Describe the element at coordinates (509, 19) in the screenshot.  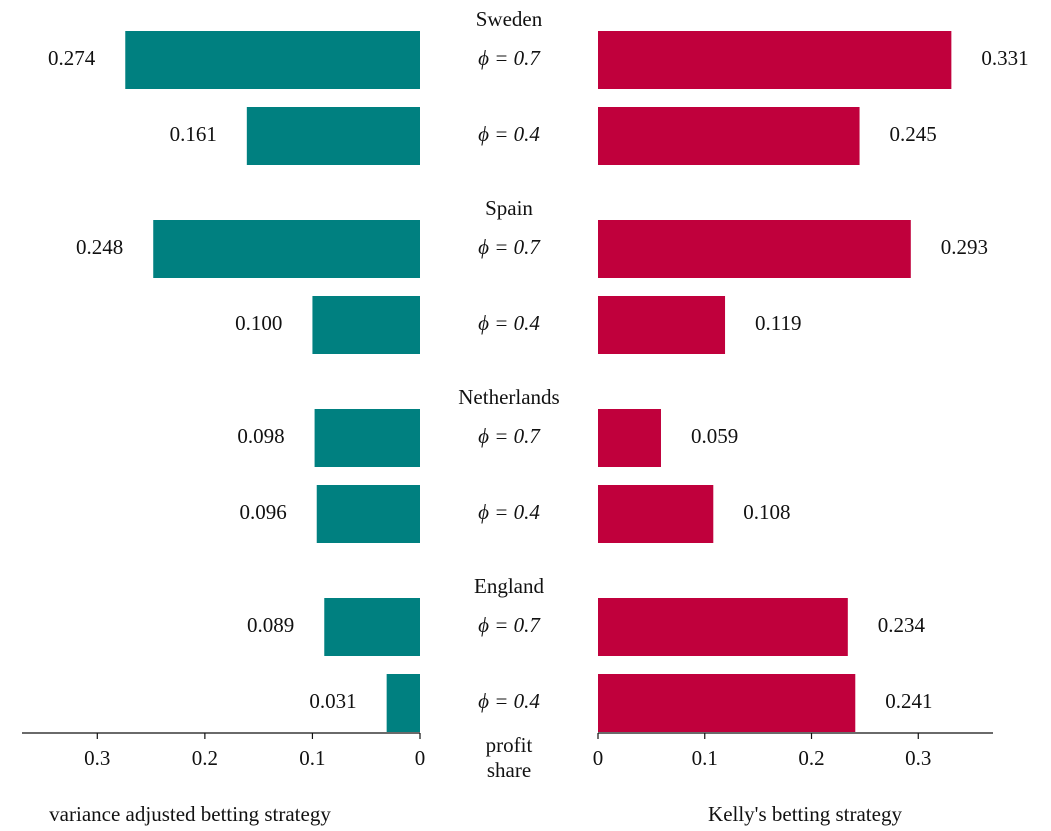
I see `group-label: Sweden` at that location.